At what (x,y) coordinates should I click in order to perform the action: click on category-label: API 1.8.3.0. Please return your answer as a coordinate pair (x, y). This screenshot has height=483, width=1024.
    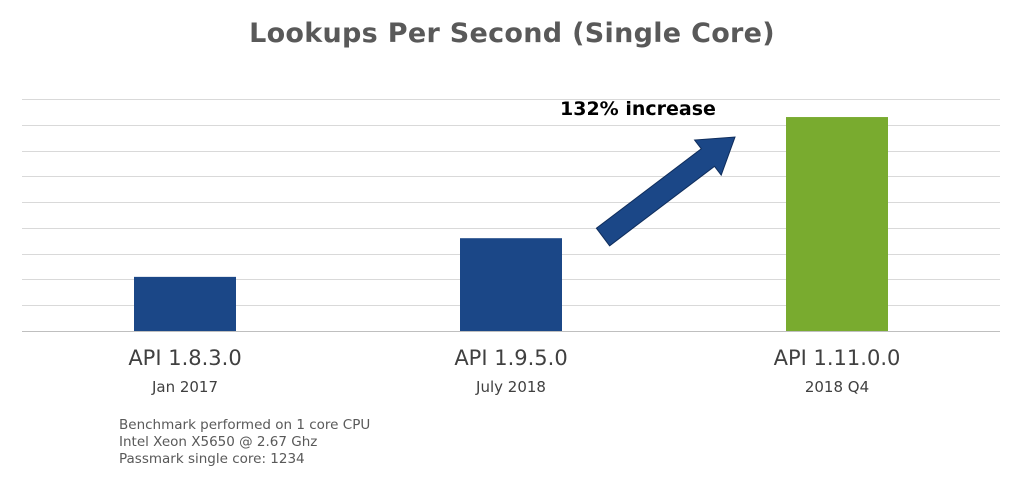
    Looking at the image, I should click on (185, 358).